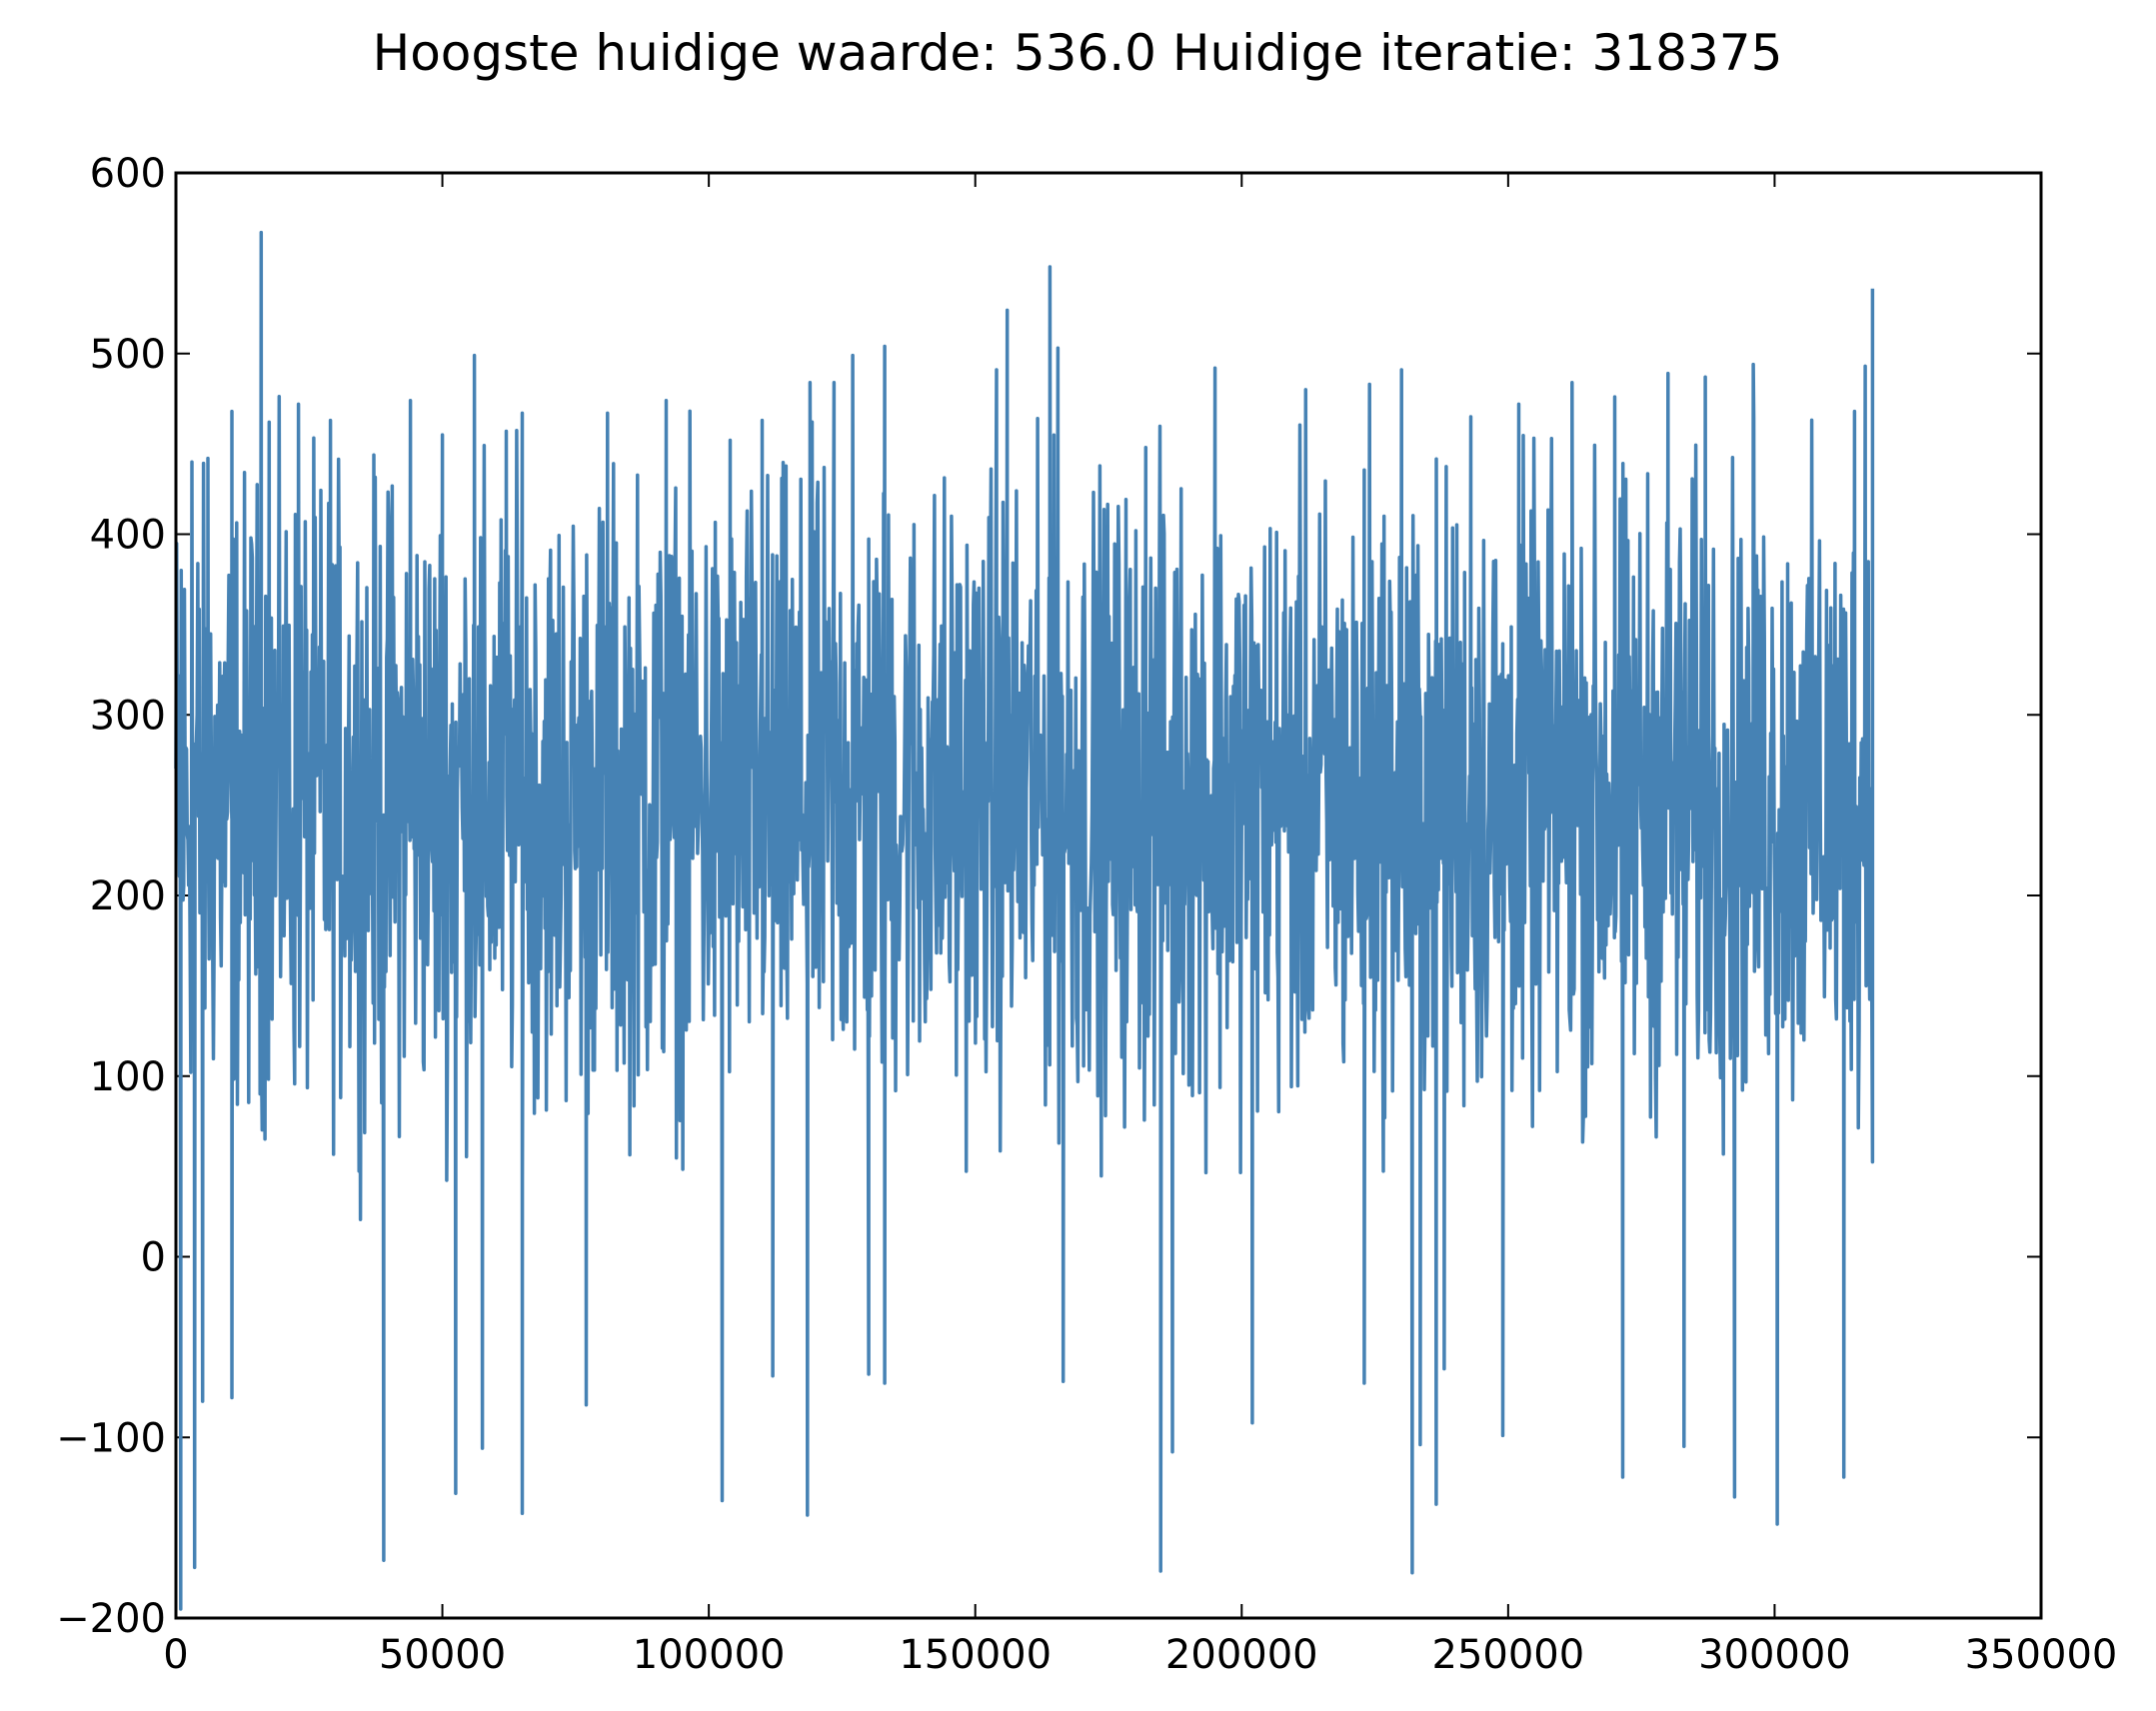 This screenshot has height=1711, width=2156. I want to click on y-tick-label: −100, so click(111, 1438).